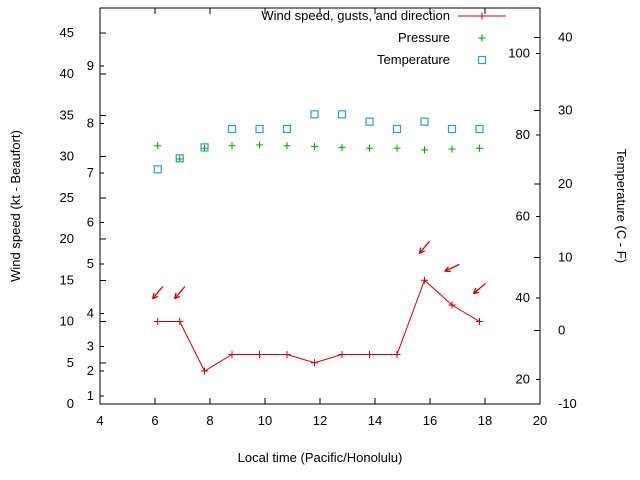  I want to click on x-tick-label: 18, so click(485, 420).